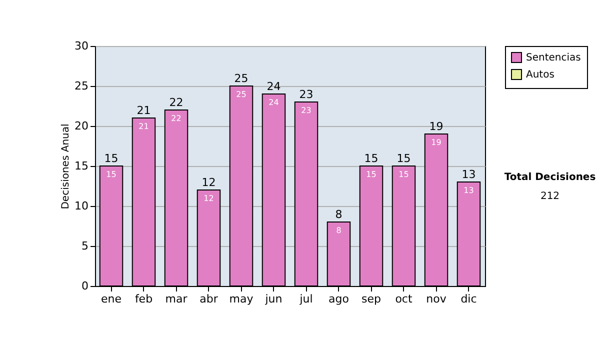  What do you see at coordinates (553, 58) in the screenshot?
I see `legend-label: Sentencias` at bounding box center [553, 58].